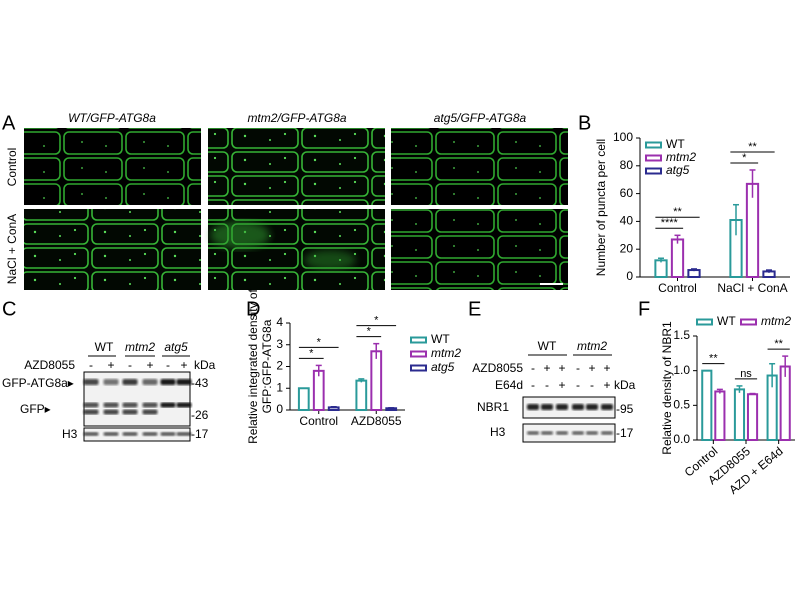 The height and width of the screenshot is (600, 800). What do you see at coordinates (376, 421) in the screenshot?
I see `x-tick-label: AZD8055` at bounding box center [376, 421].